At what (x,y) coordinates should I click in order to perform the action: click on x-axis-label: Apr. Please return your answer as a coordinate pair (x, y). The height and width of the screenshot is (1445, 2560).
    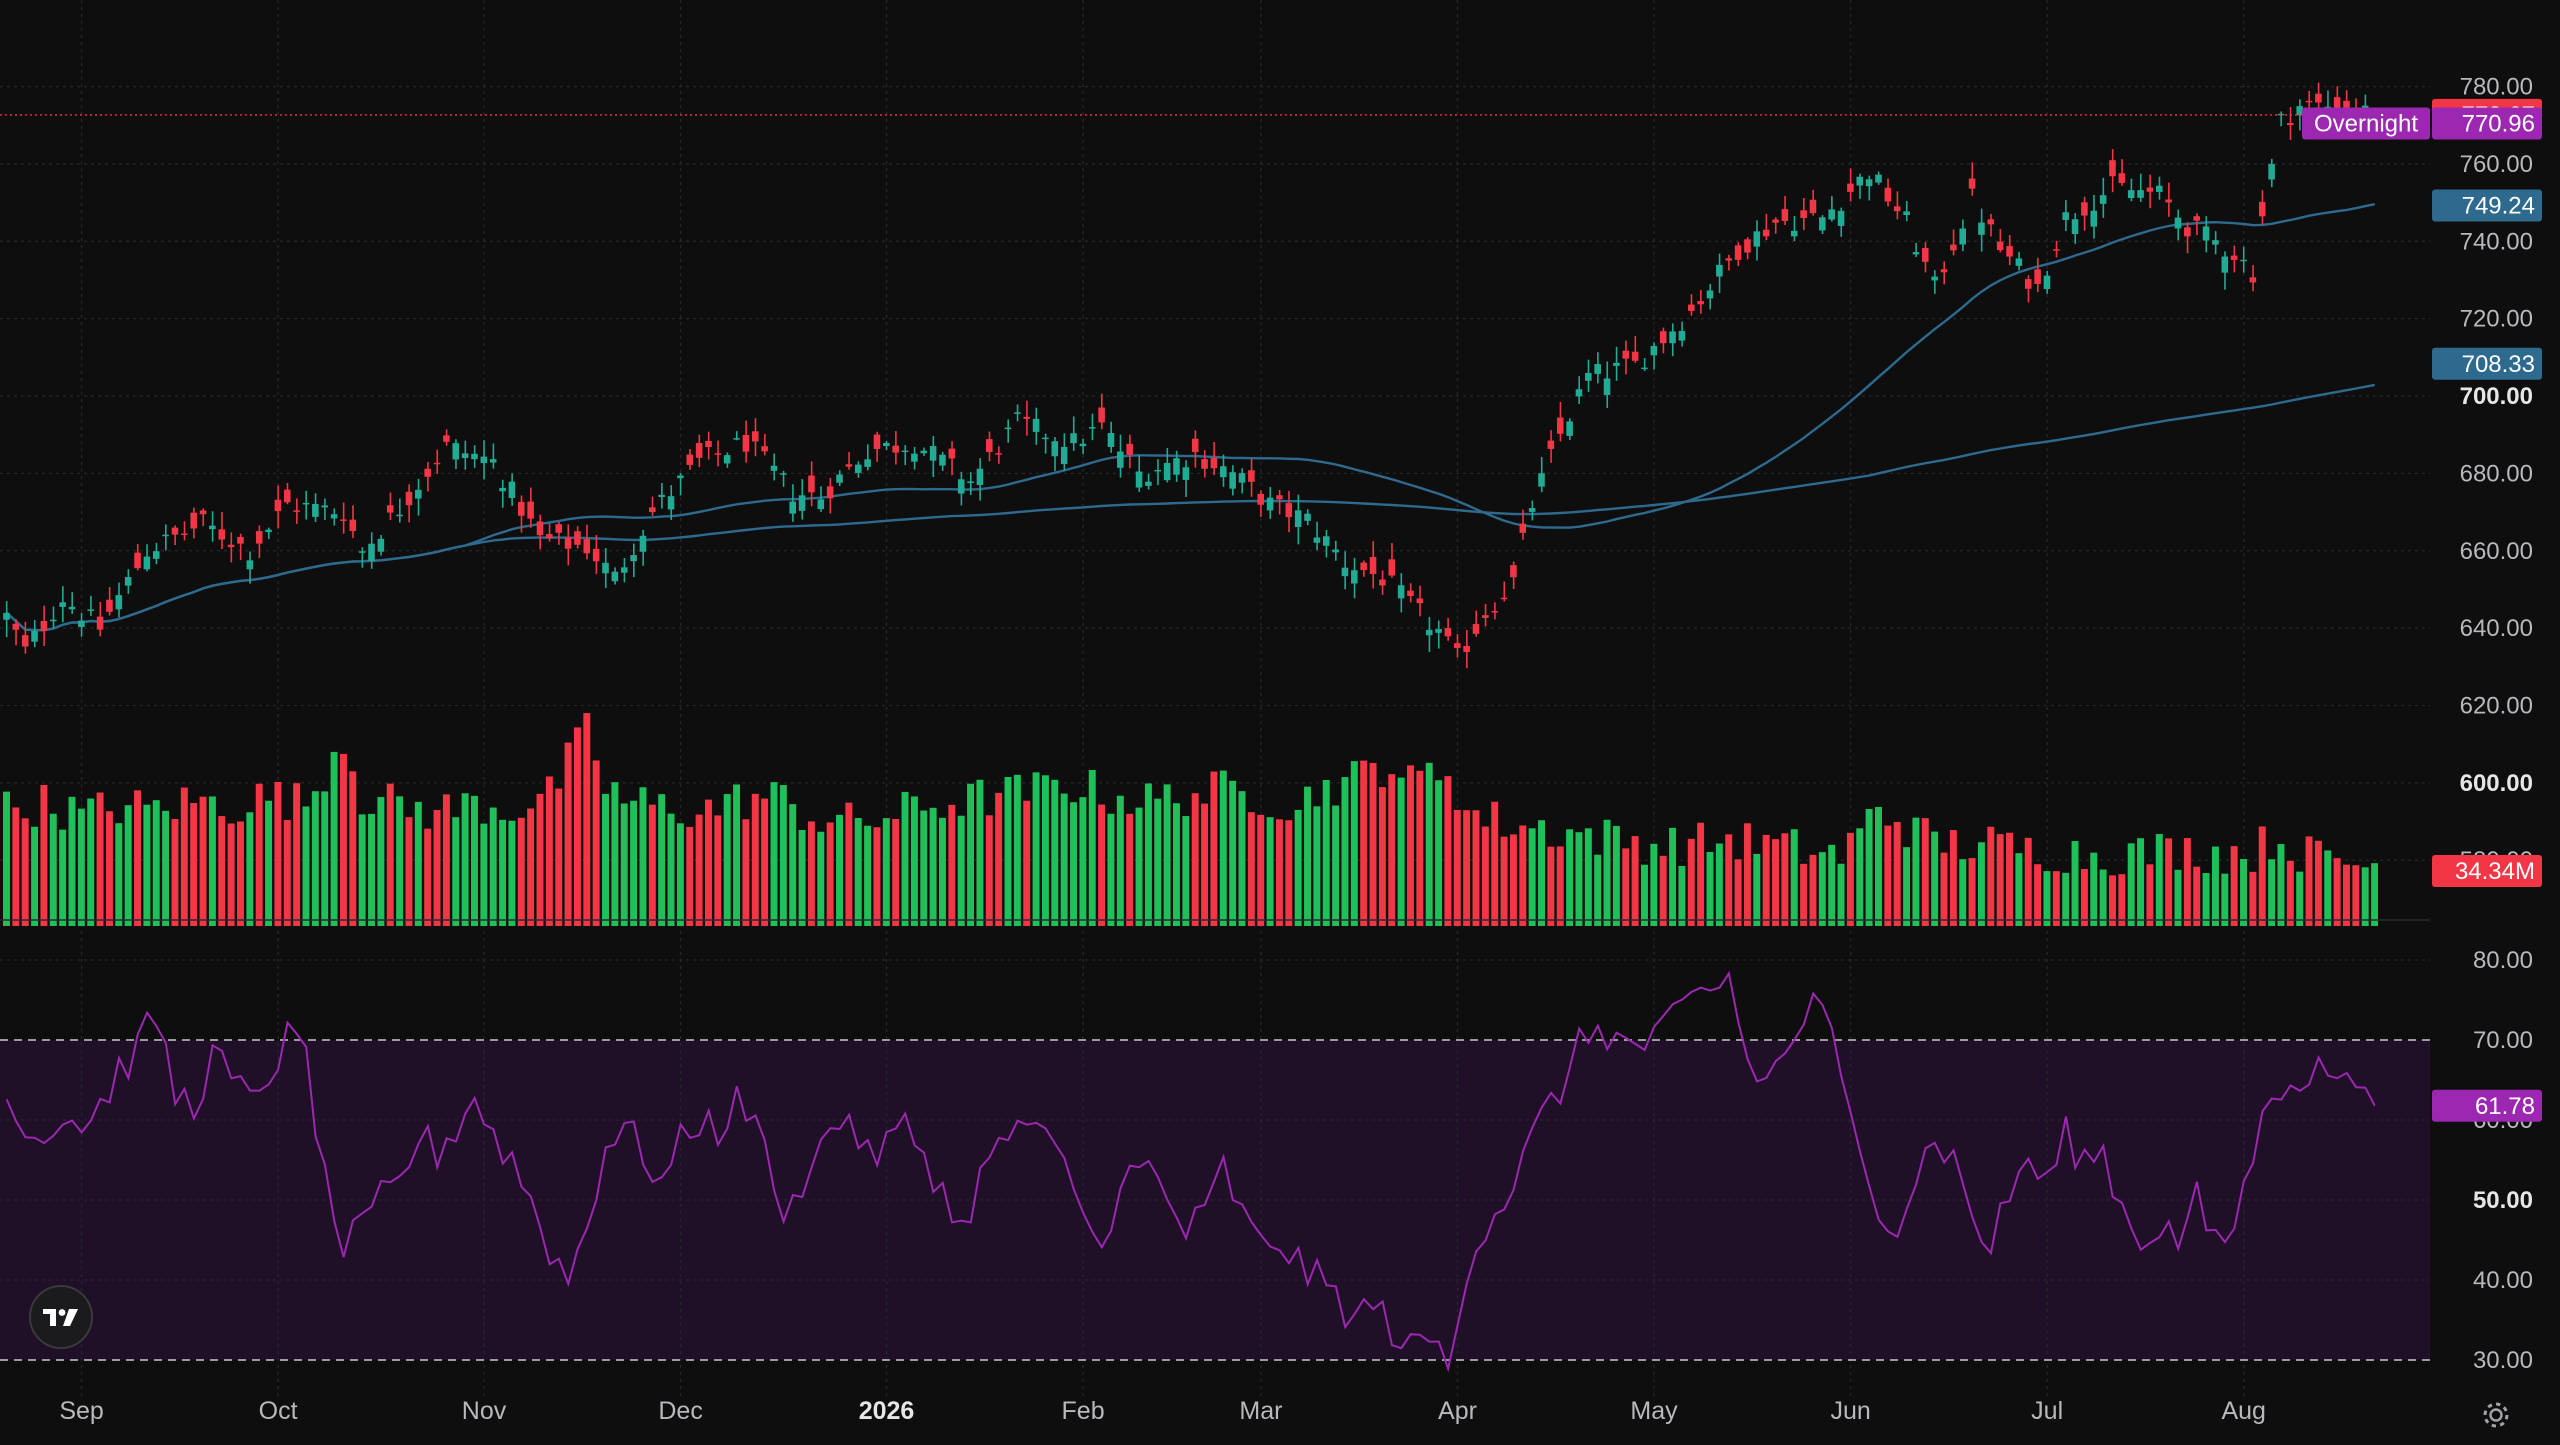
    Looking at the image, I should click on (1457, 1411).